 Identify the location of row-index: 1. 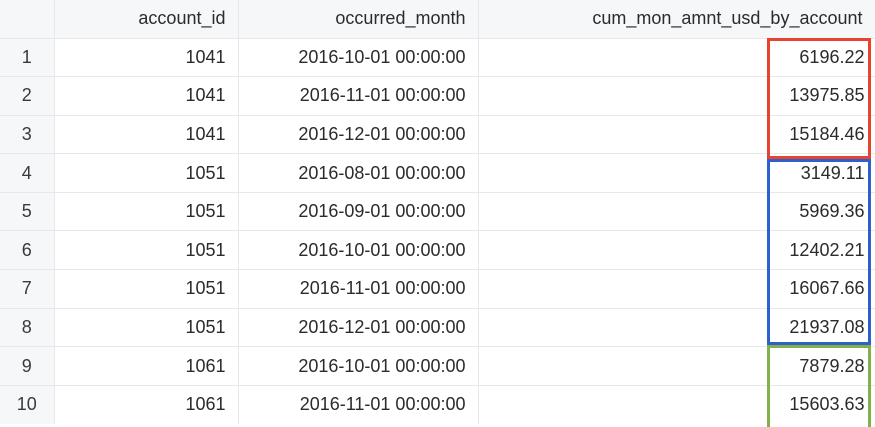
(27, 57).